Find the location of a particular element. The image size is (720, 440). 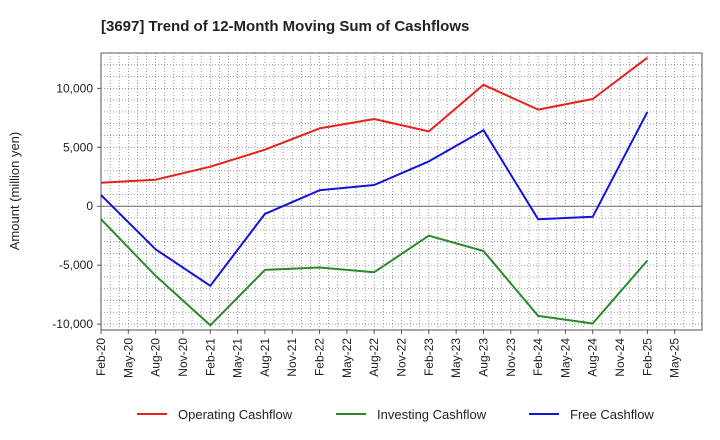

x-tick-label: Feb-24 is located at coordinates (538, 357).